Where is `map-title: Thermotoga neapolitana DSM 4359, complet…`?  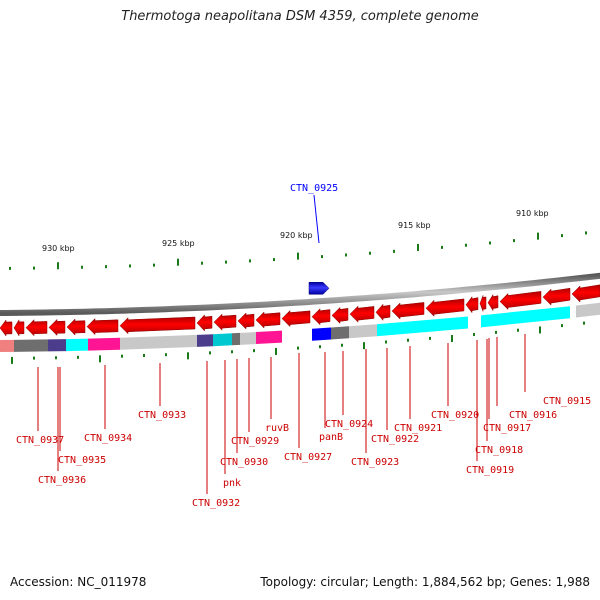 map-title: Thermotoga neapolitana DSM 4359, complet… is located at coordinates (300, 16).